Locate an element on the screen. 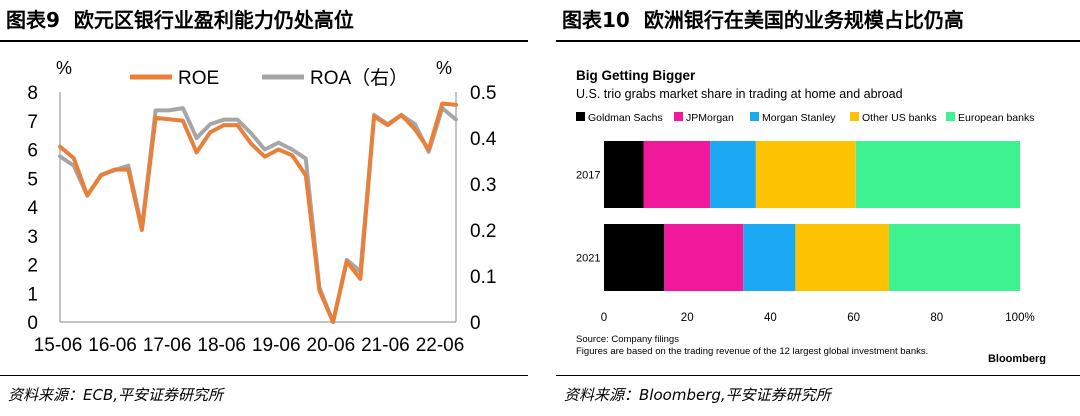  x-tick-label: 19-06 is located at coordinates (276, 345).